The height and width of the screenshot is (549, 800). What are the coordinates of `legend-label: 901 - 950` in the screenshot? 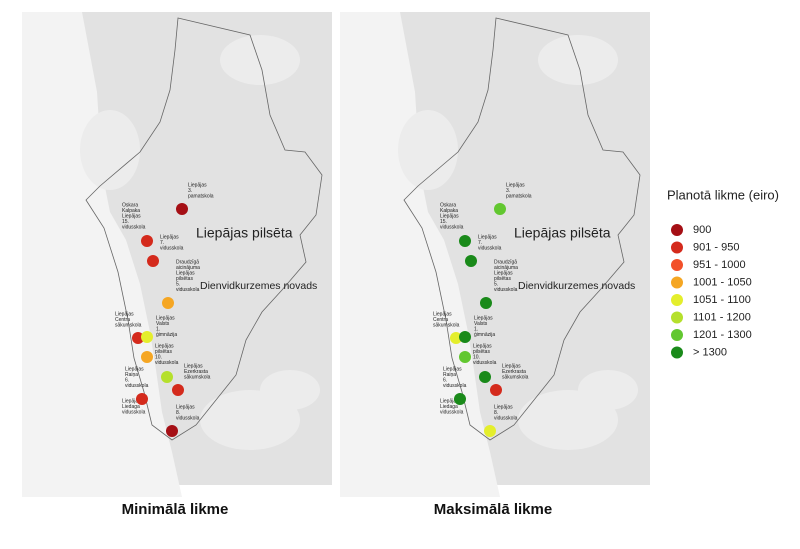 It's located at (716, 247).